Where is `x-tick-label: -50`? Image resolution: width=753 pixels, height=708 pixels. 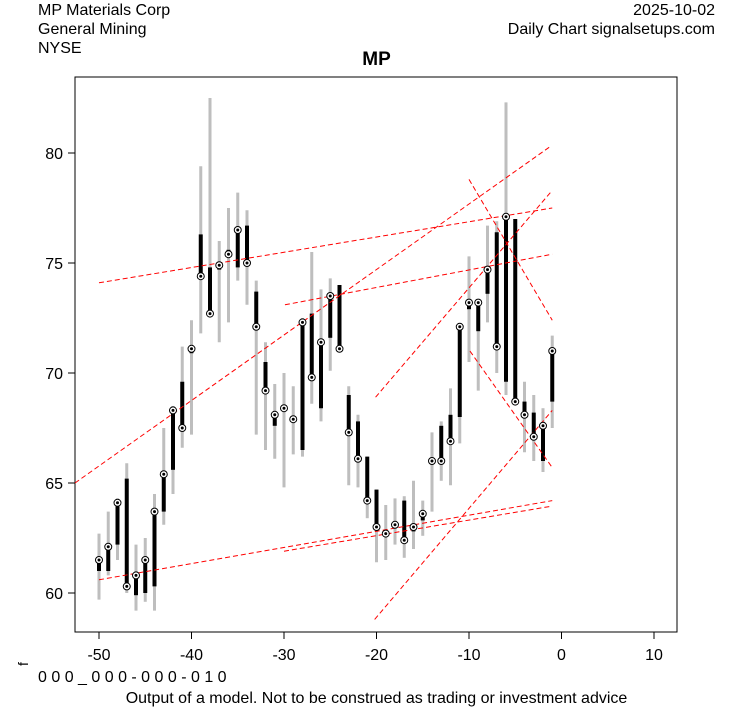
x-tick-label: -50 is located at coordinates (98, 655).